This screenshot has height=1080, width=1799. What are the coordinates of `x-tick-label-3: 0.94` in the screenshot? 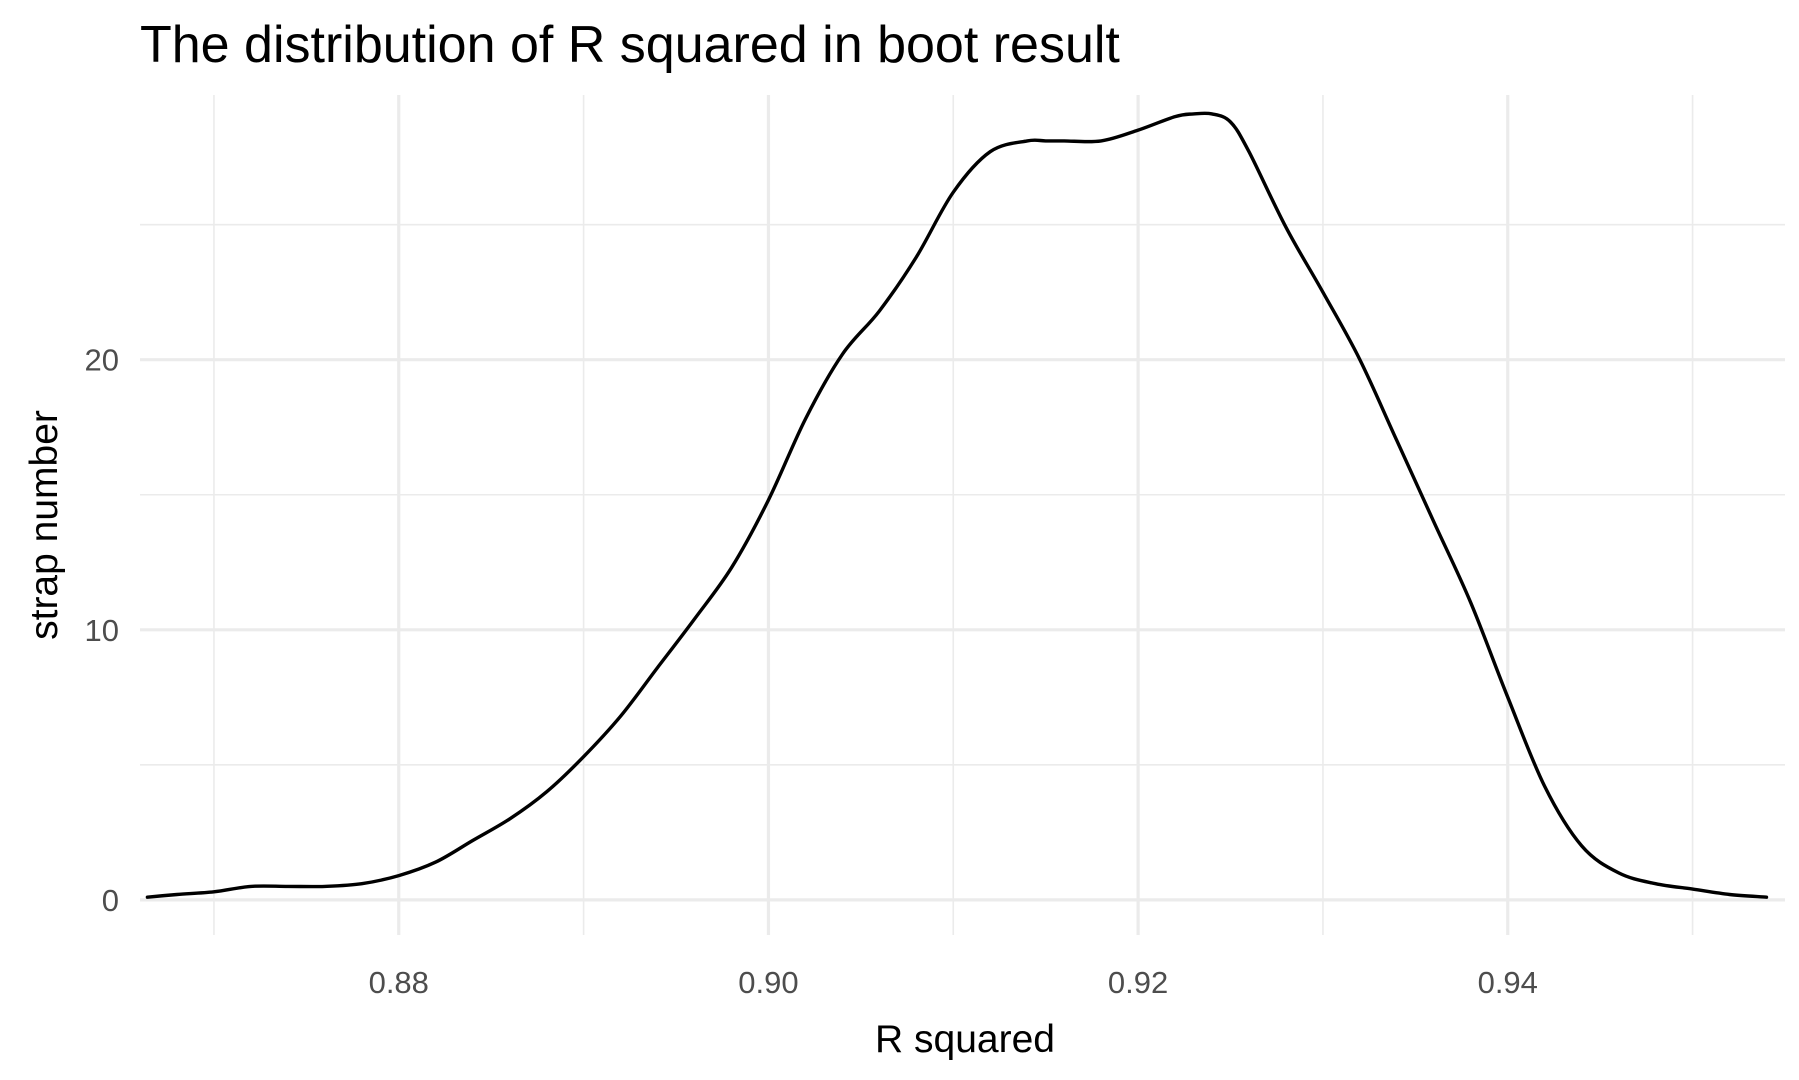 It's located at (1508, 982).